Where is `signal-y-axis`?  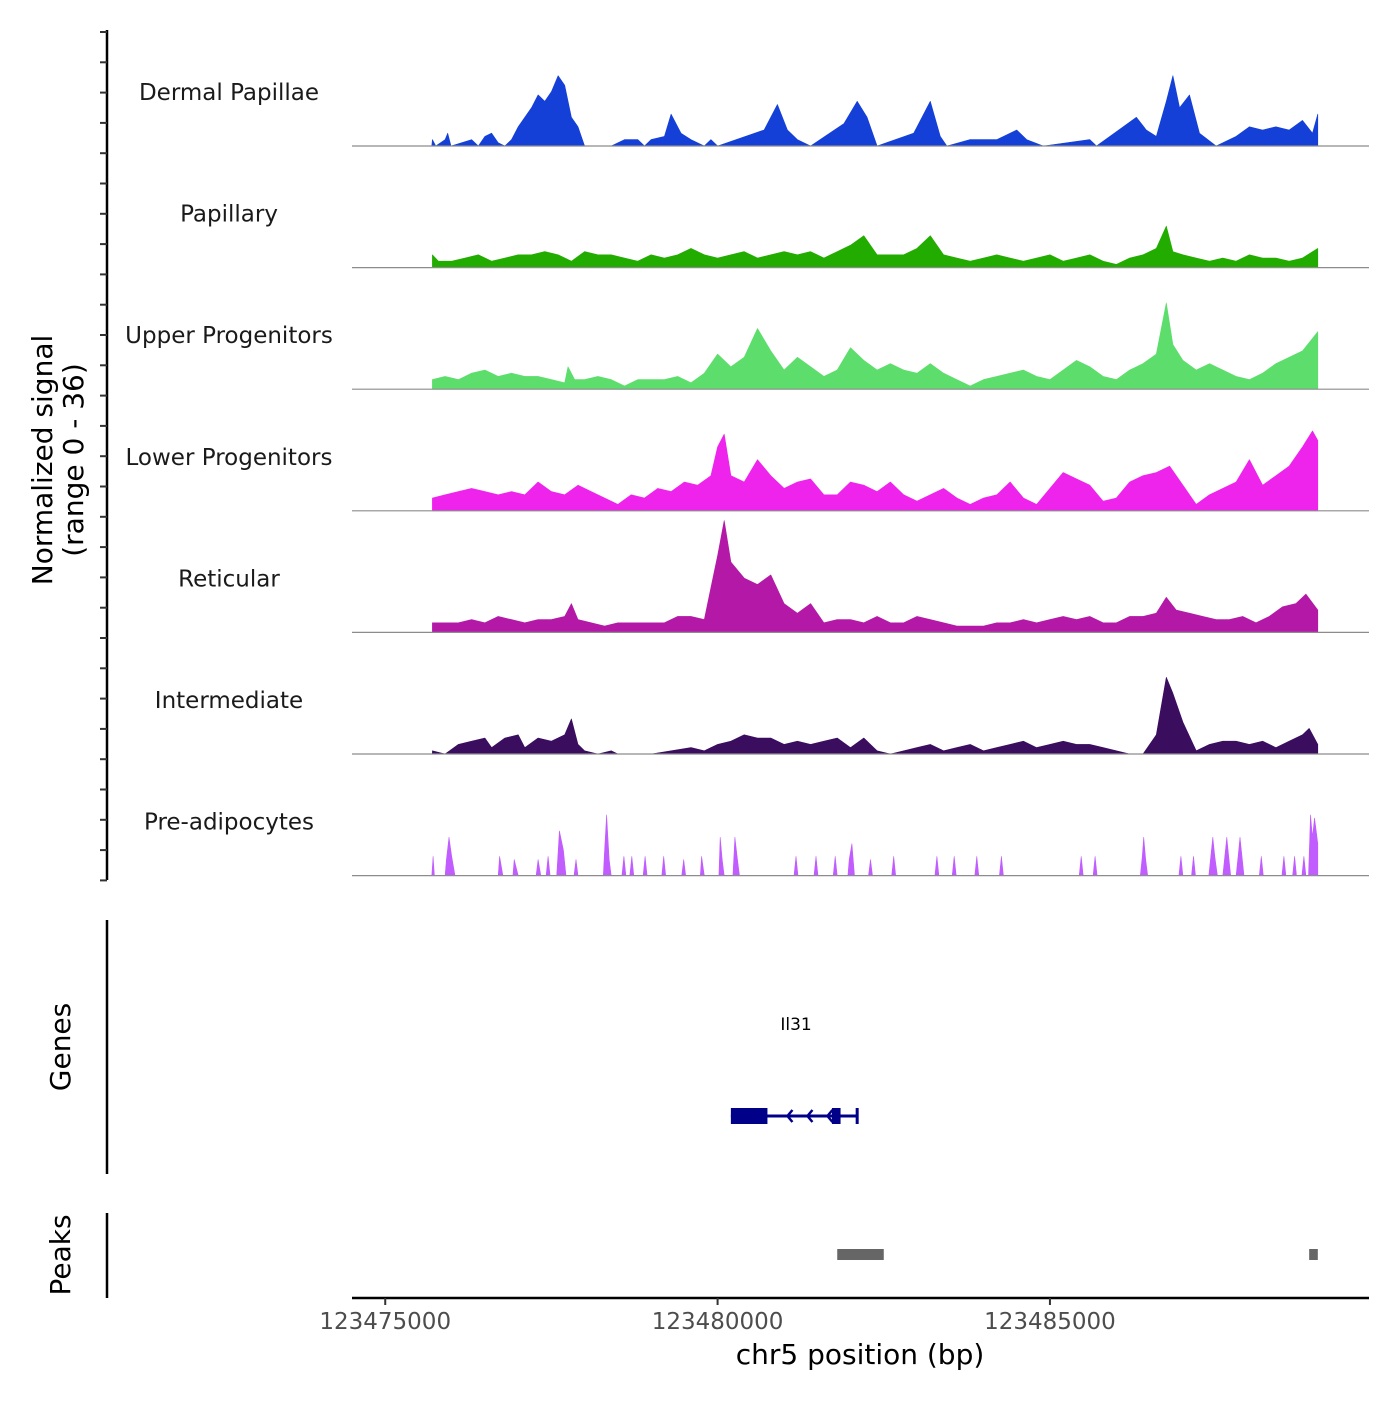 signal-y-axis is located at coordinates (104, 456).